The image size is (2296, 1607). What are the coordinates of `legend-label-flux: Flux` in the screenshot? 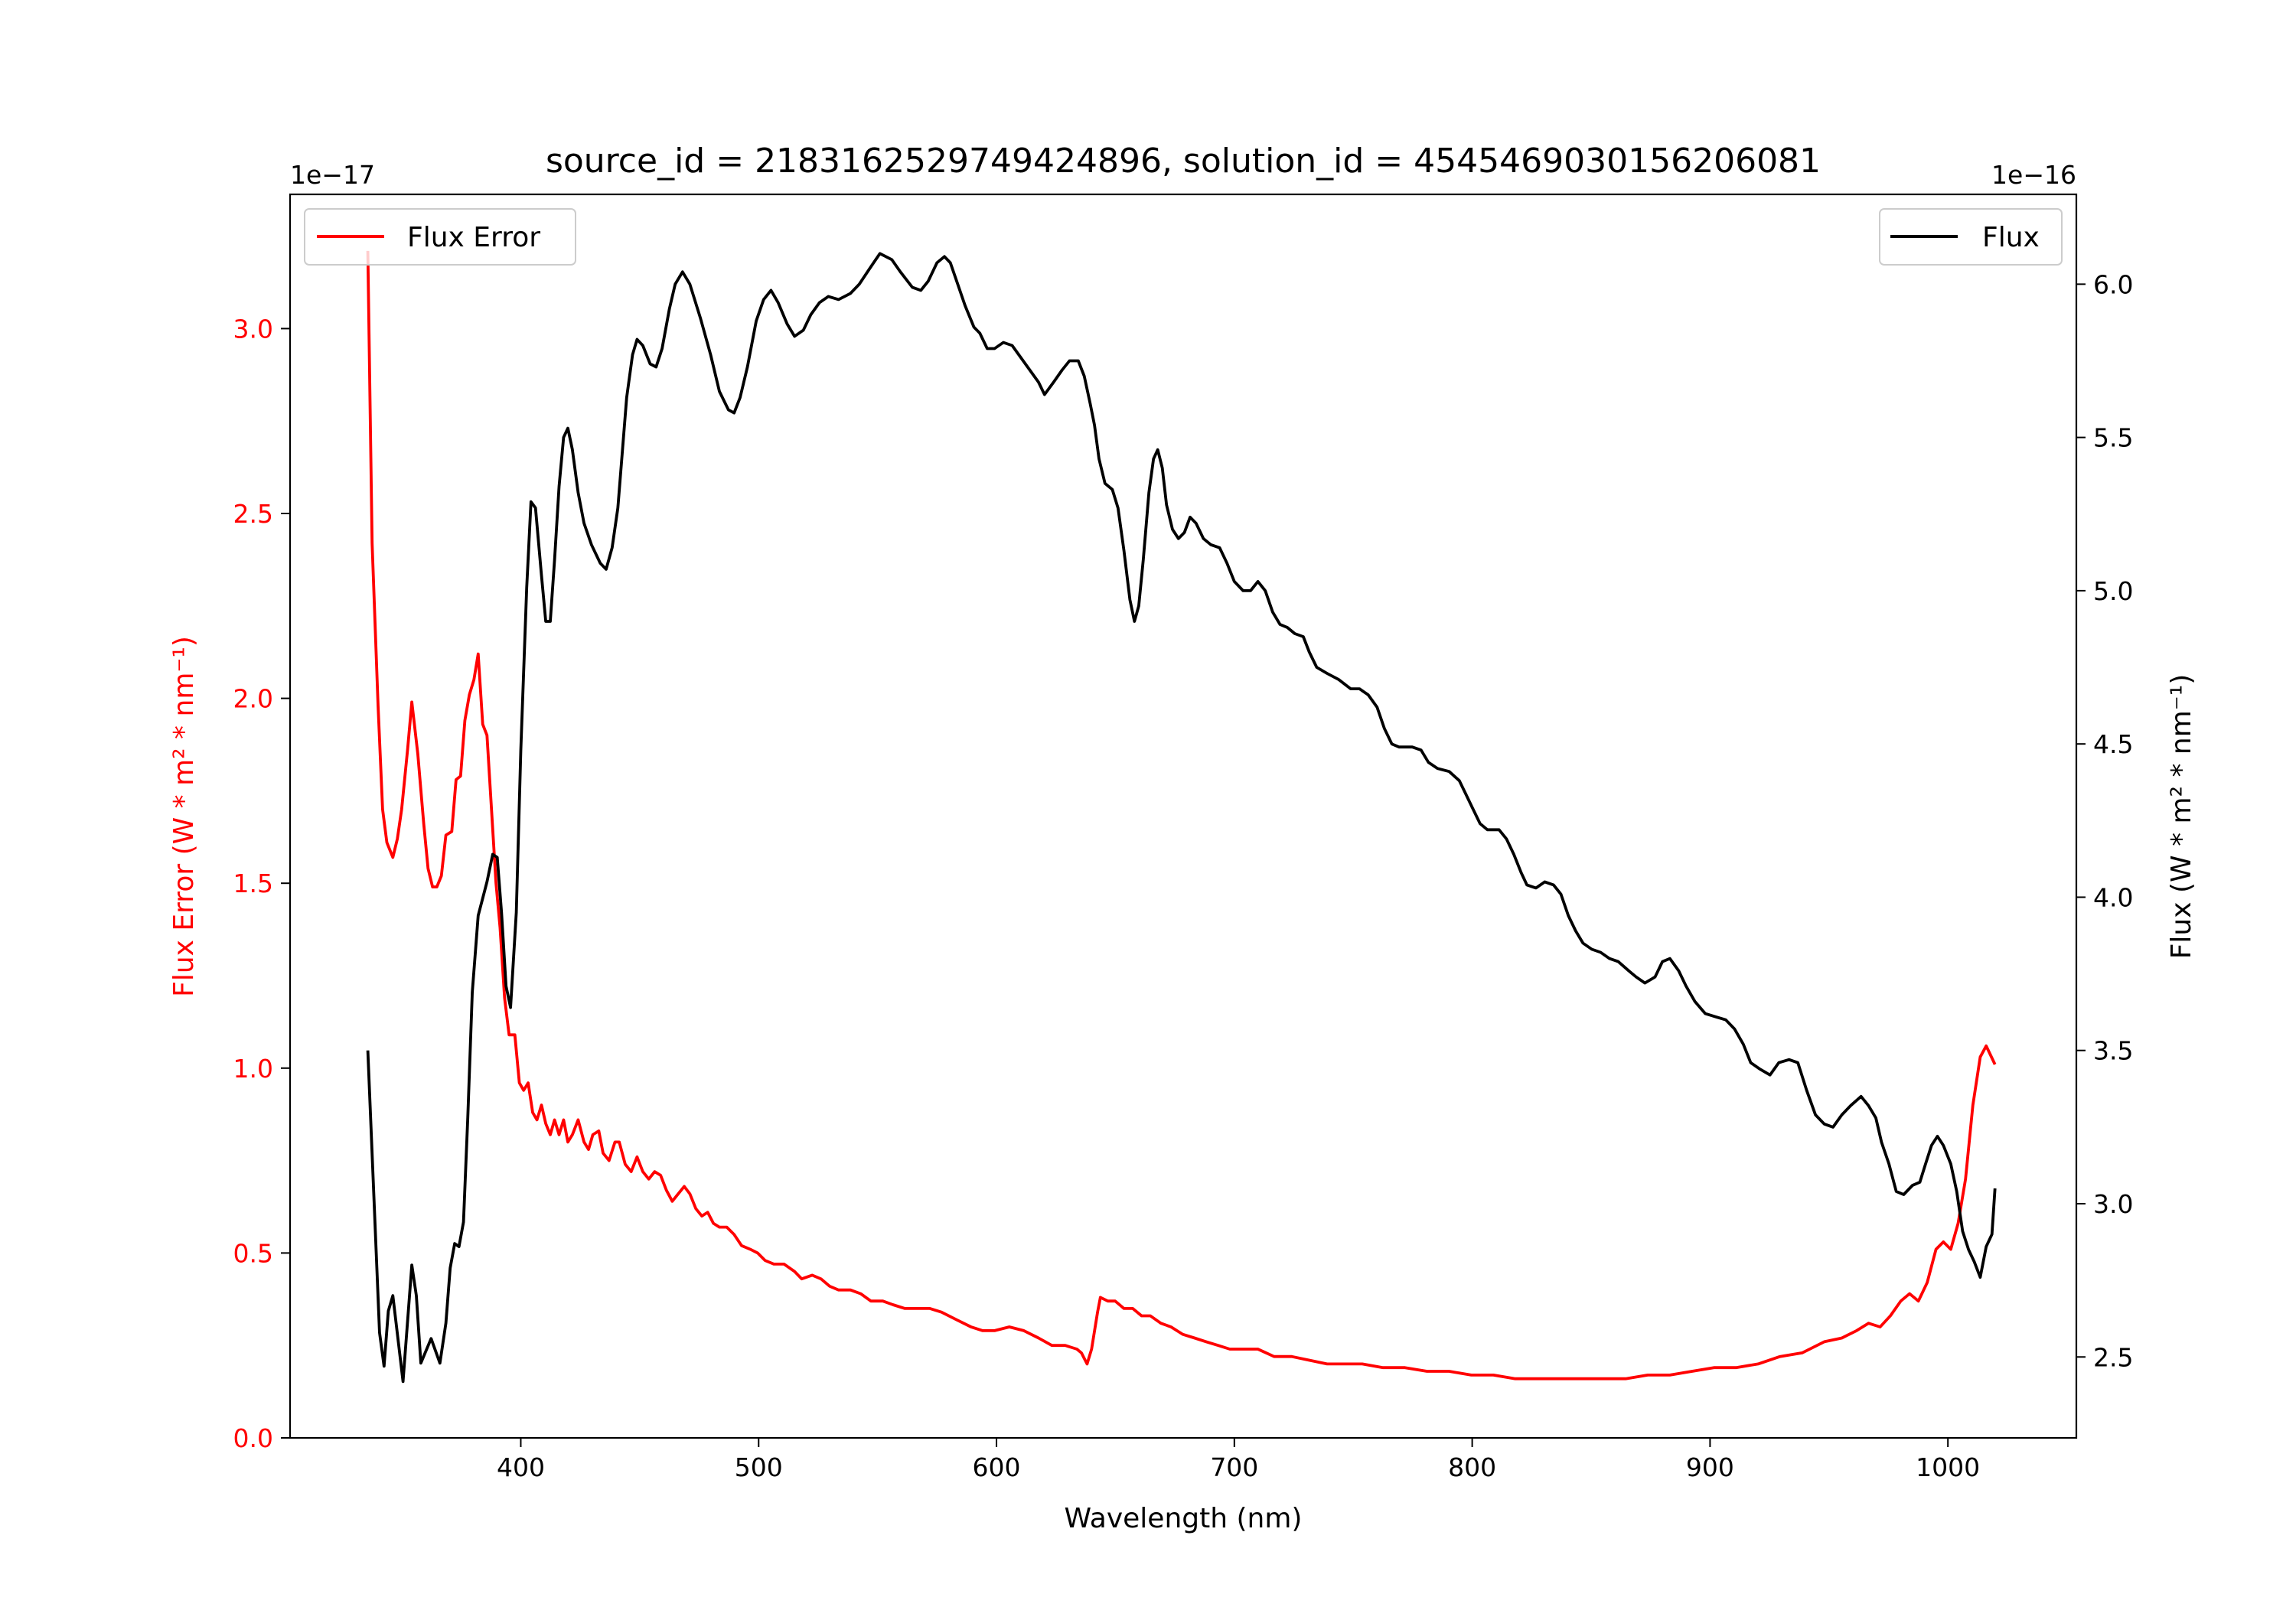 It's located at (2011, 237).